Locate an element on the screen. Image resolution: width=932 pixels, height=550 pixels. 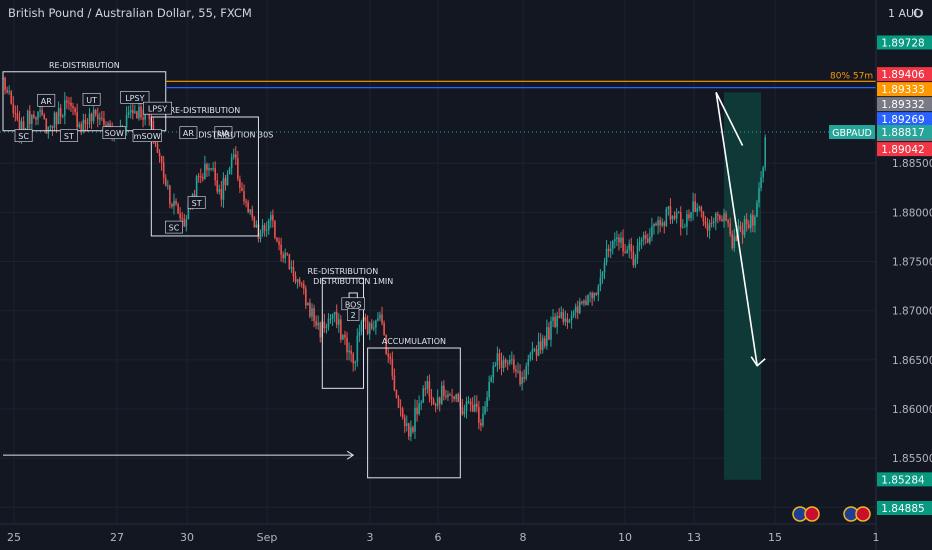
box-label: RE-DISTRIBUTION is located at coordinates (84, 65).